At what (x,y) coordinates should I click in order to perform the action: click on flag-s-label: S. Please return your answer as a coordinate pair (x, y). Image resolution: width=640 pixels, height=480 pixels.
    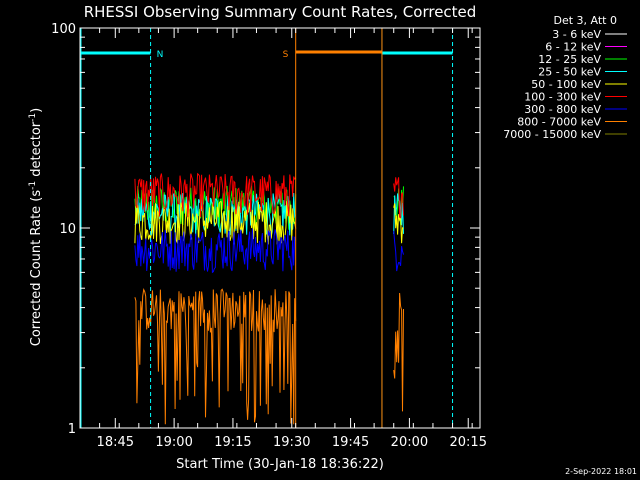
    Looking at the image, I should click on (286, 55).